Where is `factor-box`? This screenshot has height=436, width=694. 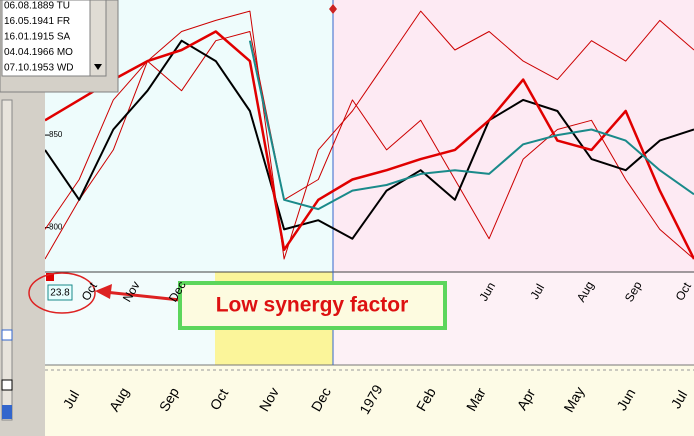
factor-box is located at coordinates (60, 292).